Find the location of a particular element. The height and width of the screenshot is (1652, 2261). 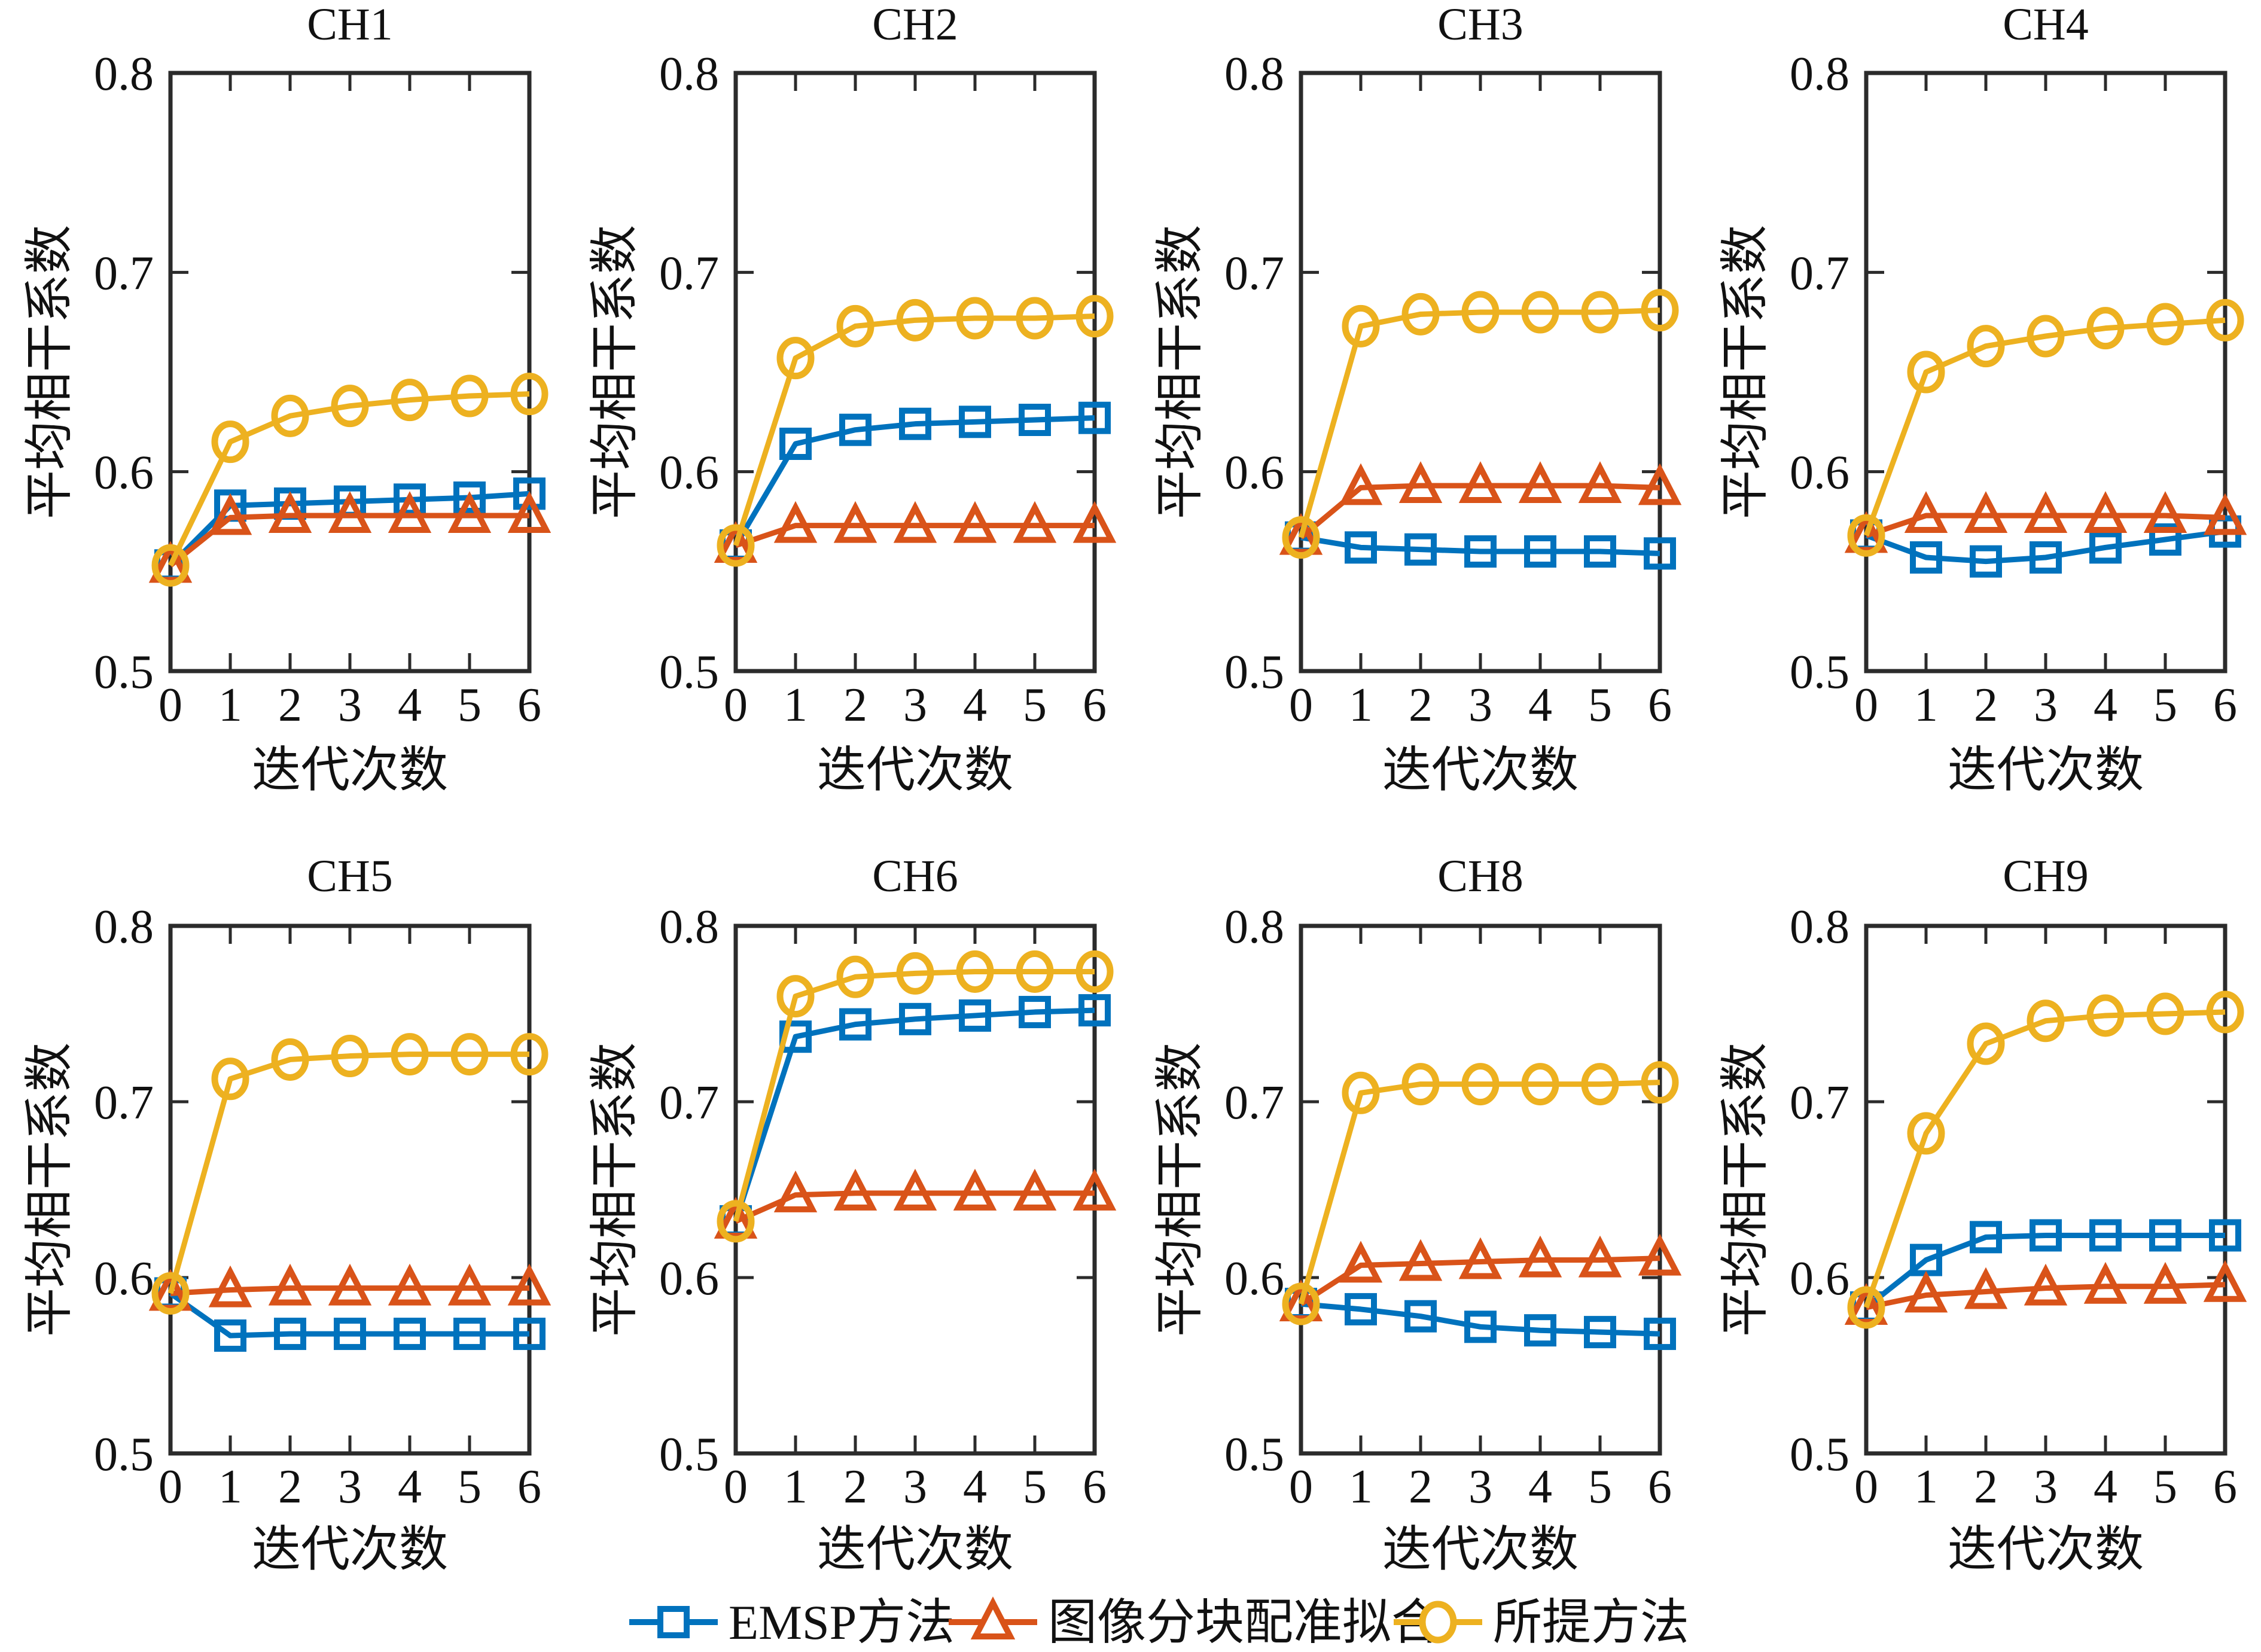

subplot-title: CH4 is located at coordinates (2046, 25).